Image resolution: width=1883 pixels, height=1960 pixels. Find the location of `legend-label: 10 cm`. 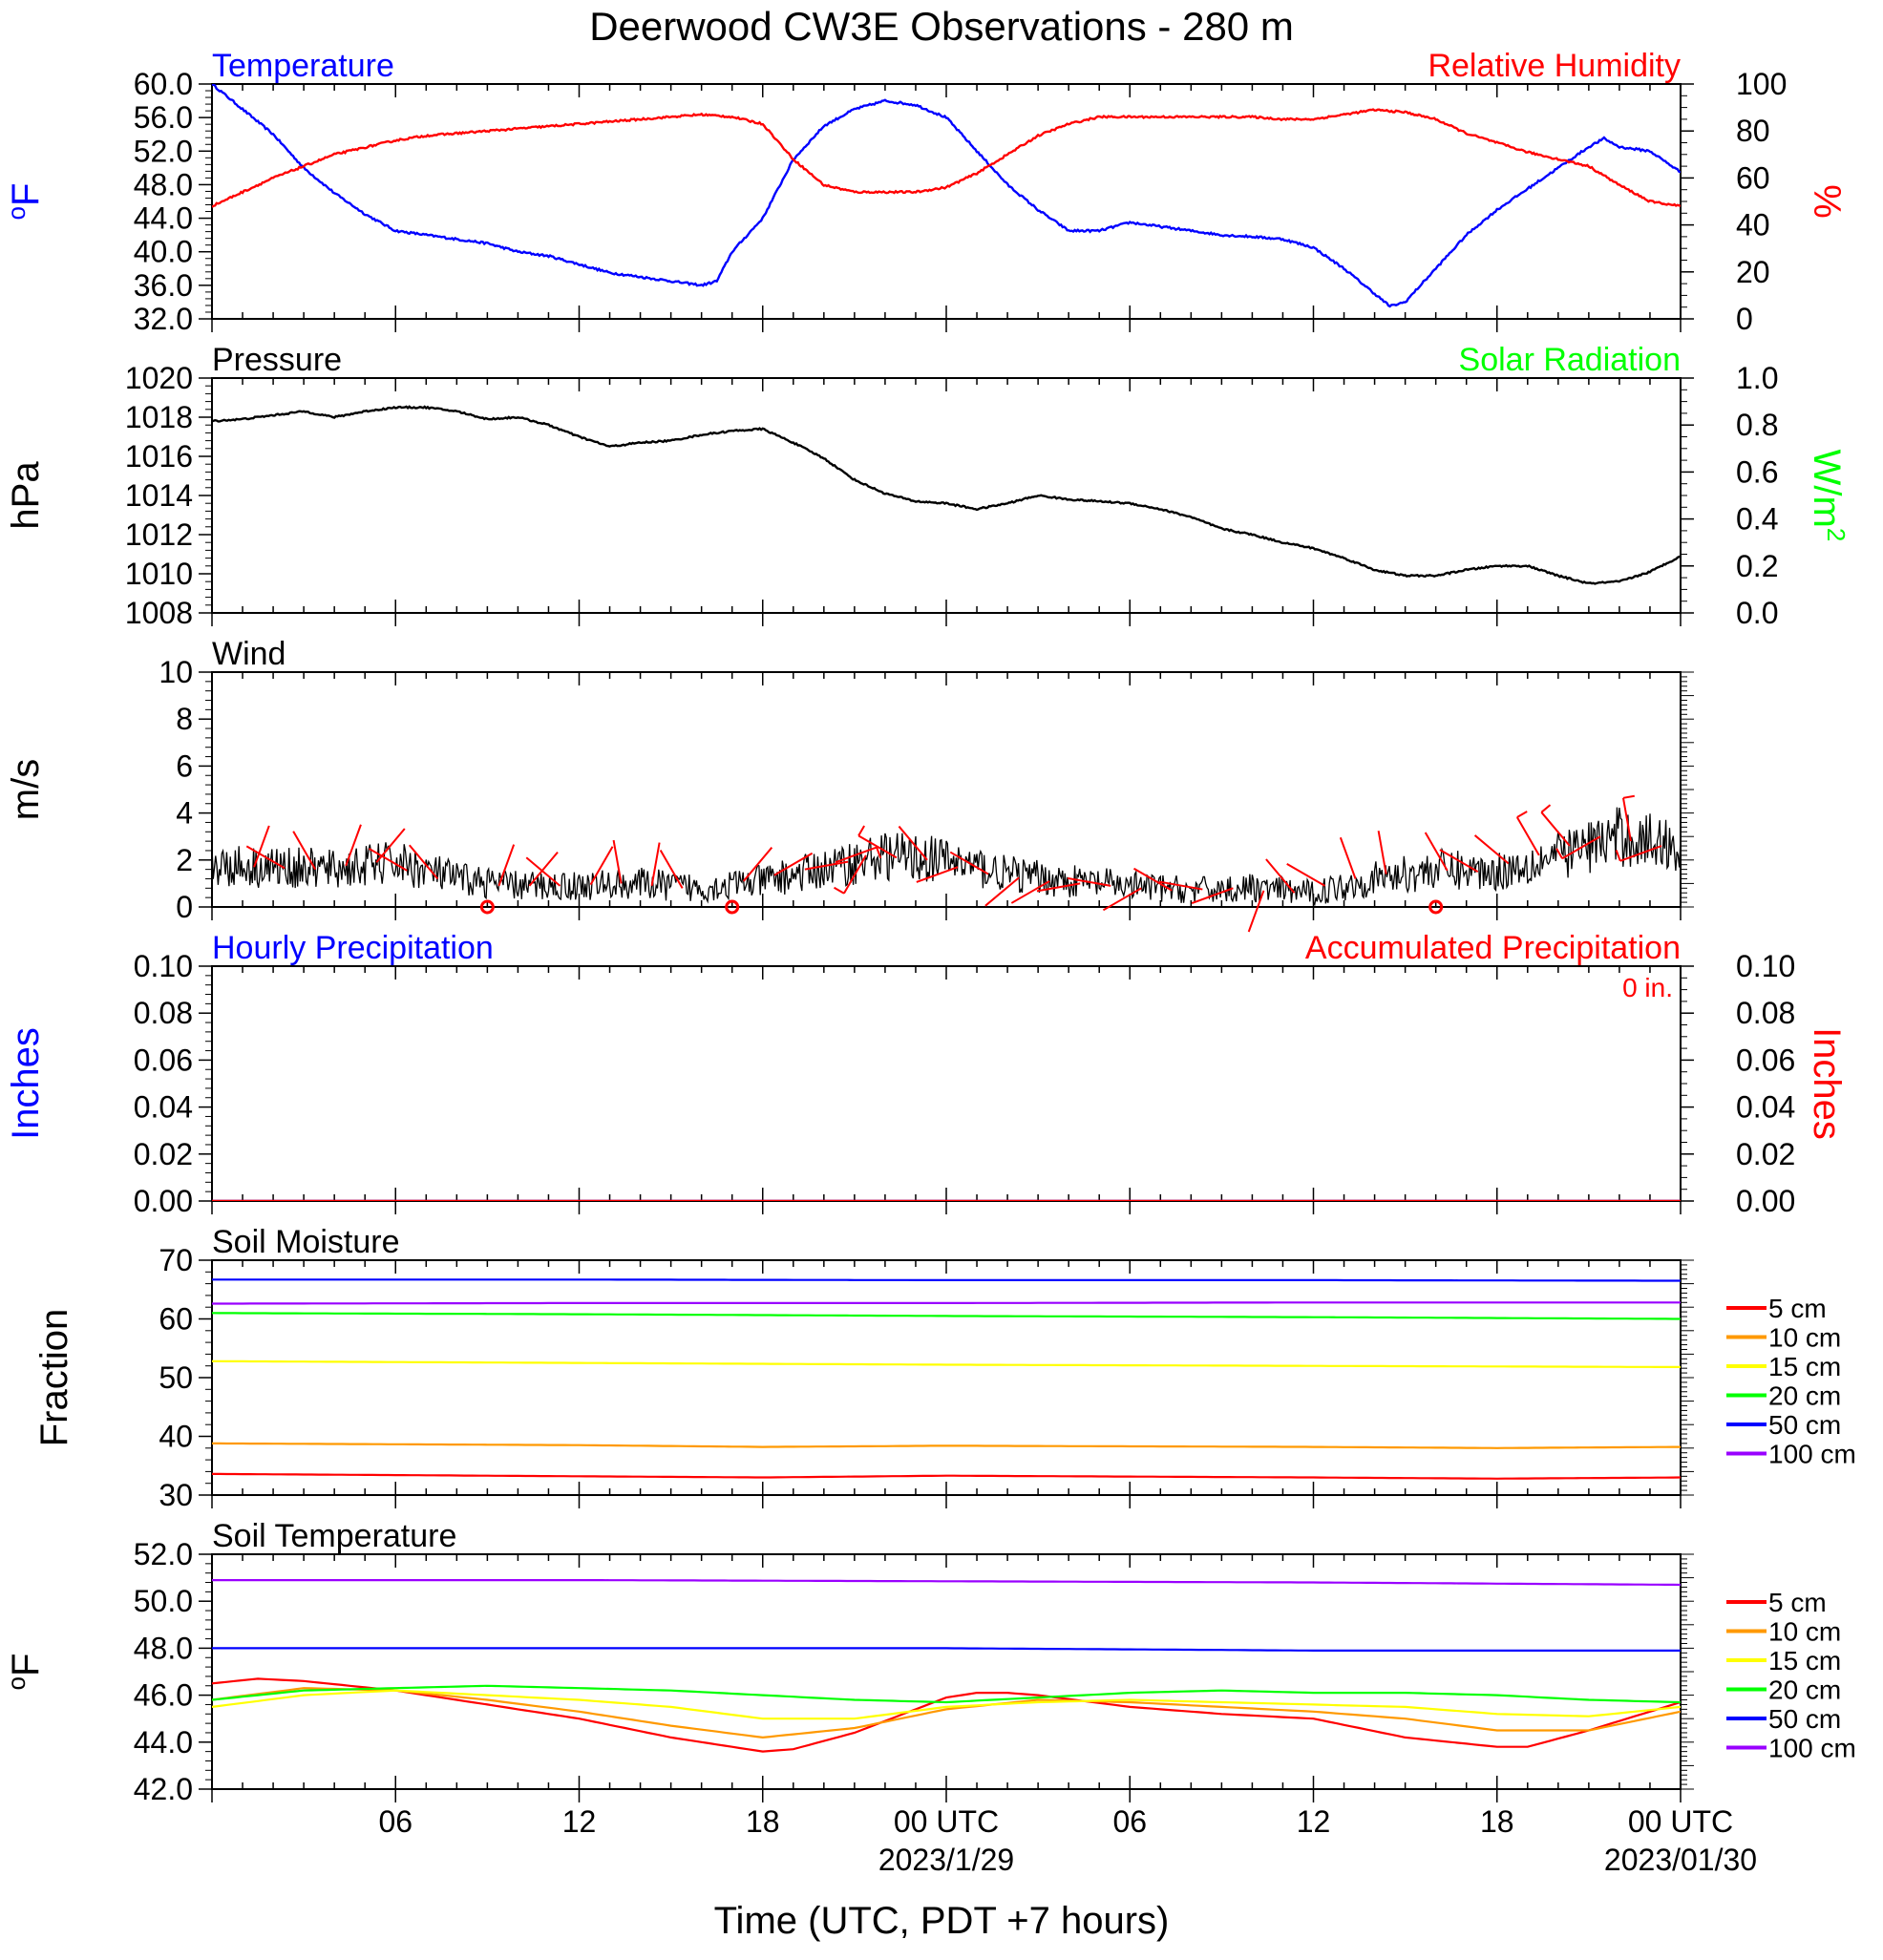

legend-label: 10 cm is located at coordinates (1804, 1632).